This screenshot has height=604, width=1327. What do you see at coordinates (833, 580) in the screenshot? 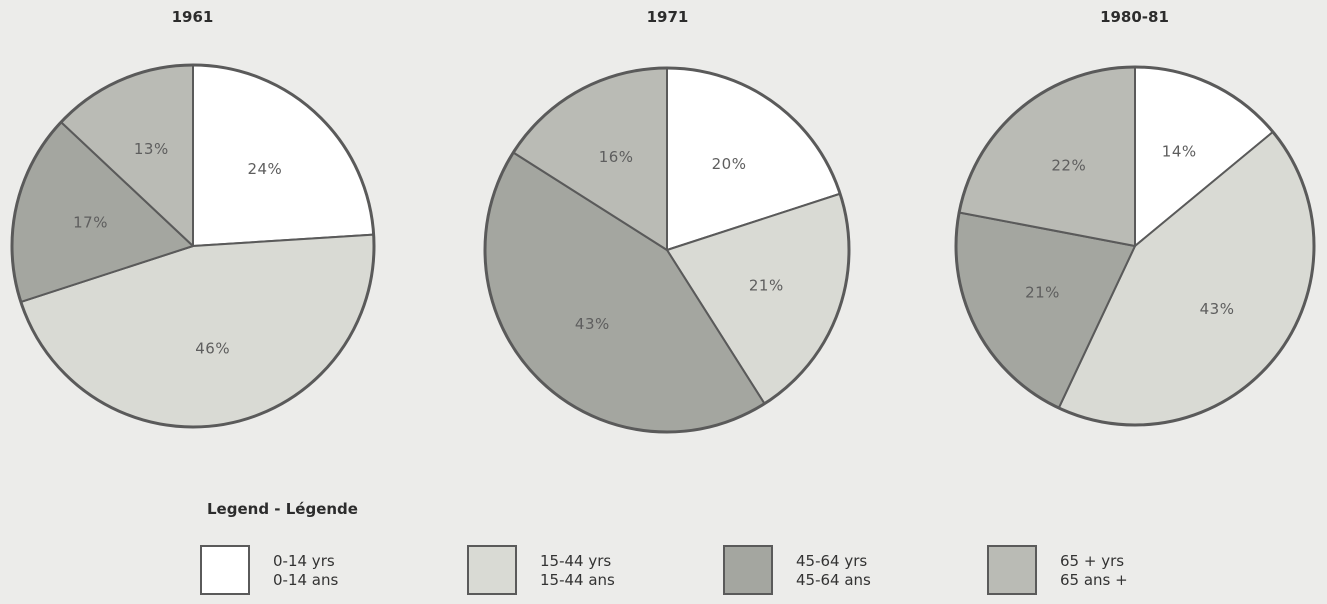
I see `legend-label-fr-45-64: 45-64 ans` at bounding box center [833, 580].